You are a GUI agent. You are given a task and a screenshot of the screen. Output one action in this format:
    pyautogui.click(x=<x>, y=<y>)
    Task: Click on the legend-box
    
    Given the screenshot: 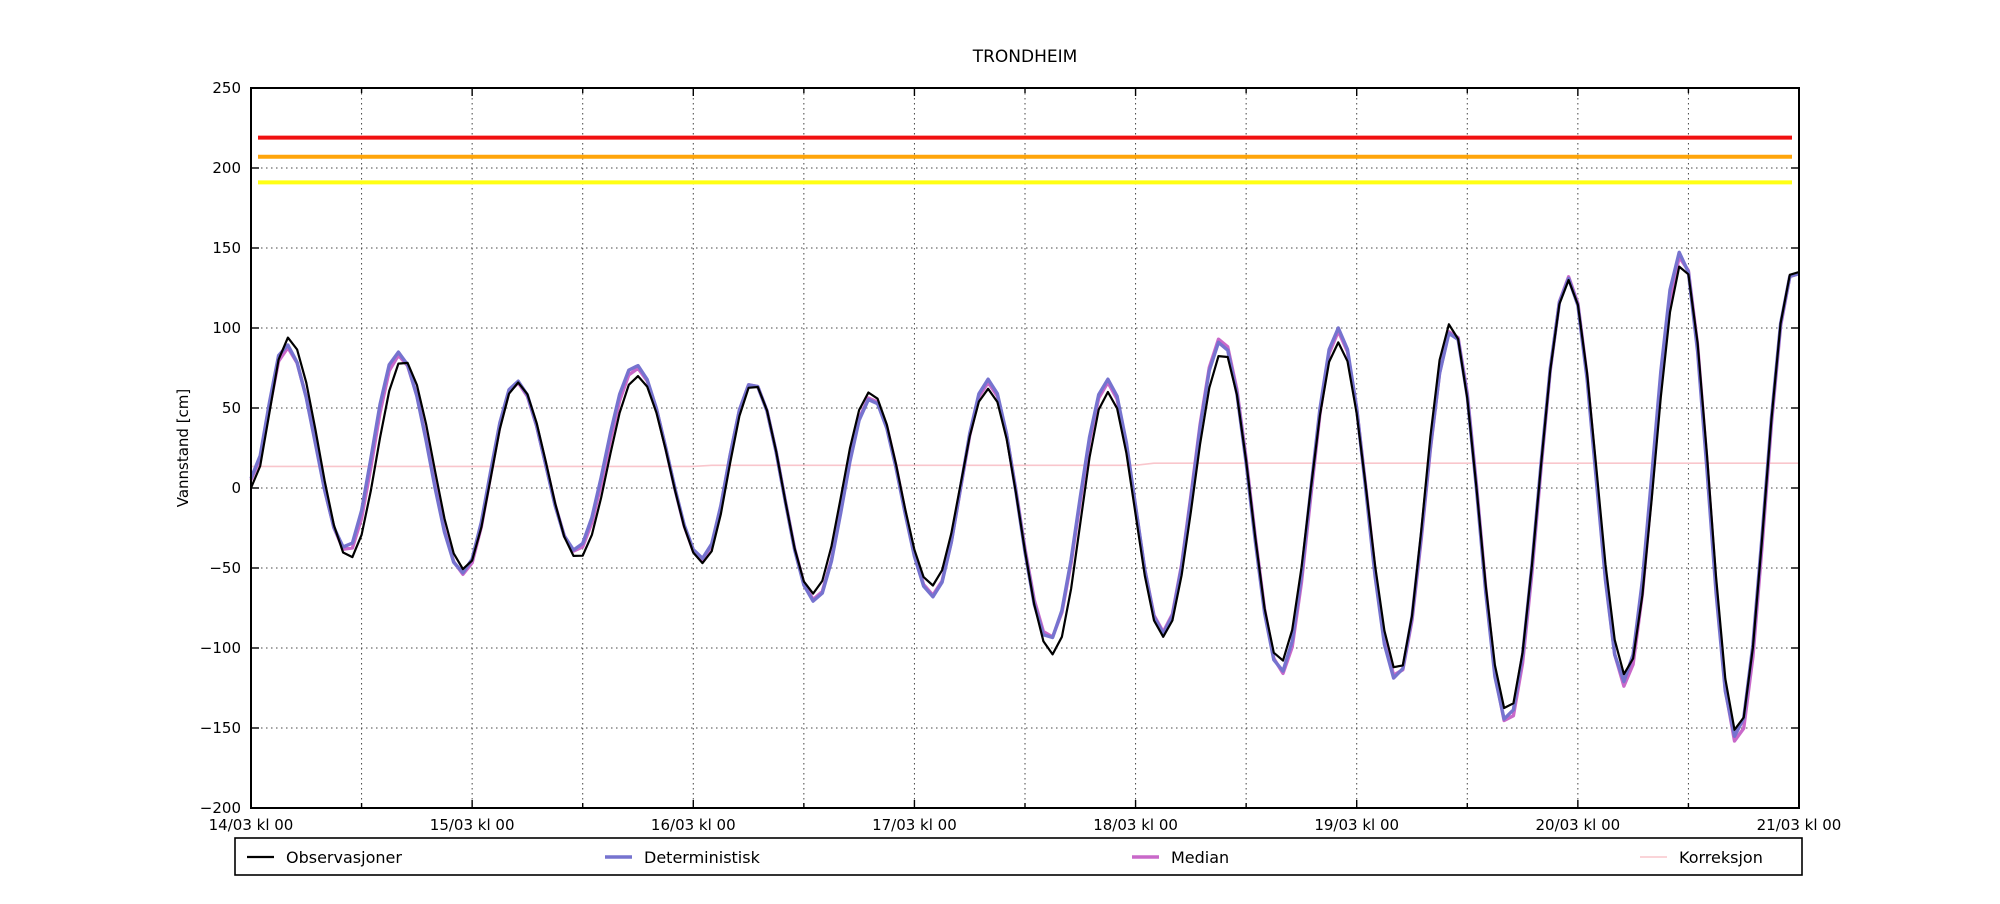 What is the action you would take?
    pyautogui.click(x=1018, y=856)
    